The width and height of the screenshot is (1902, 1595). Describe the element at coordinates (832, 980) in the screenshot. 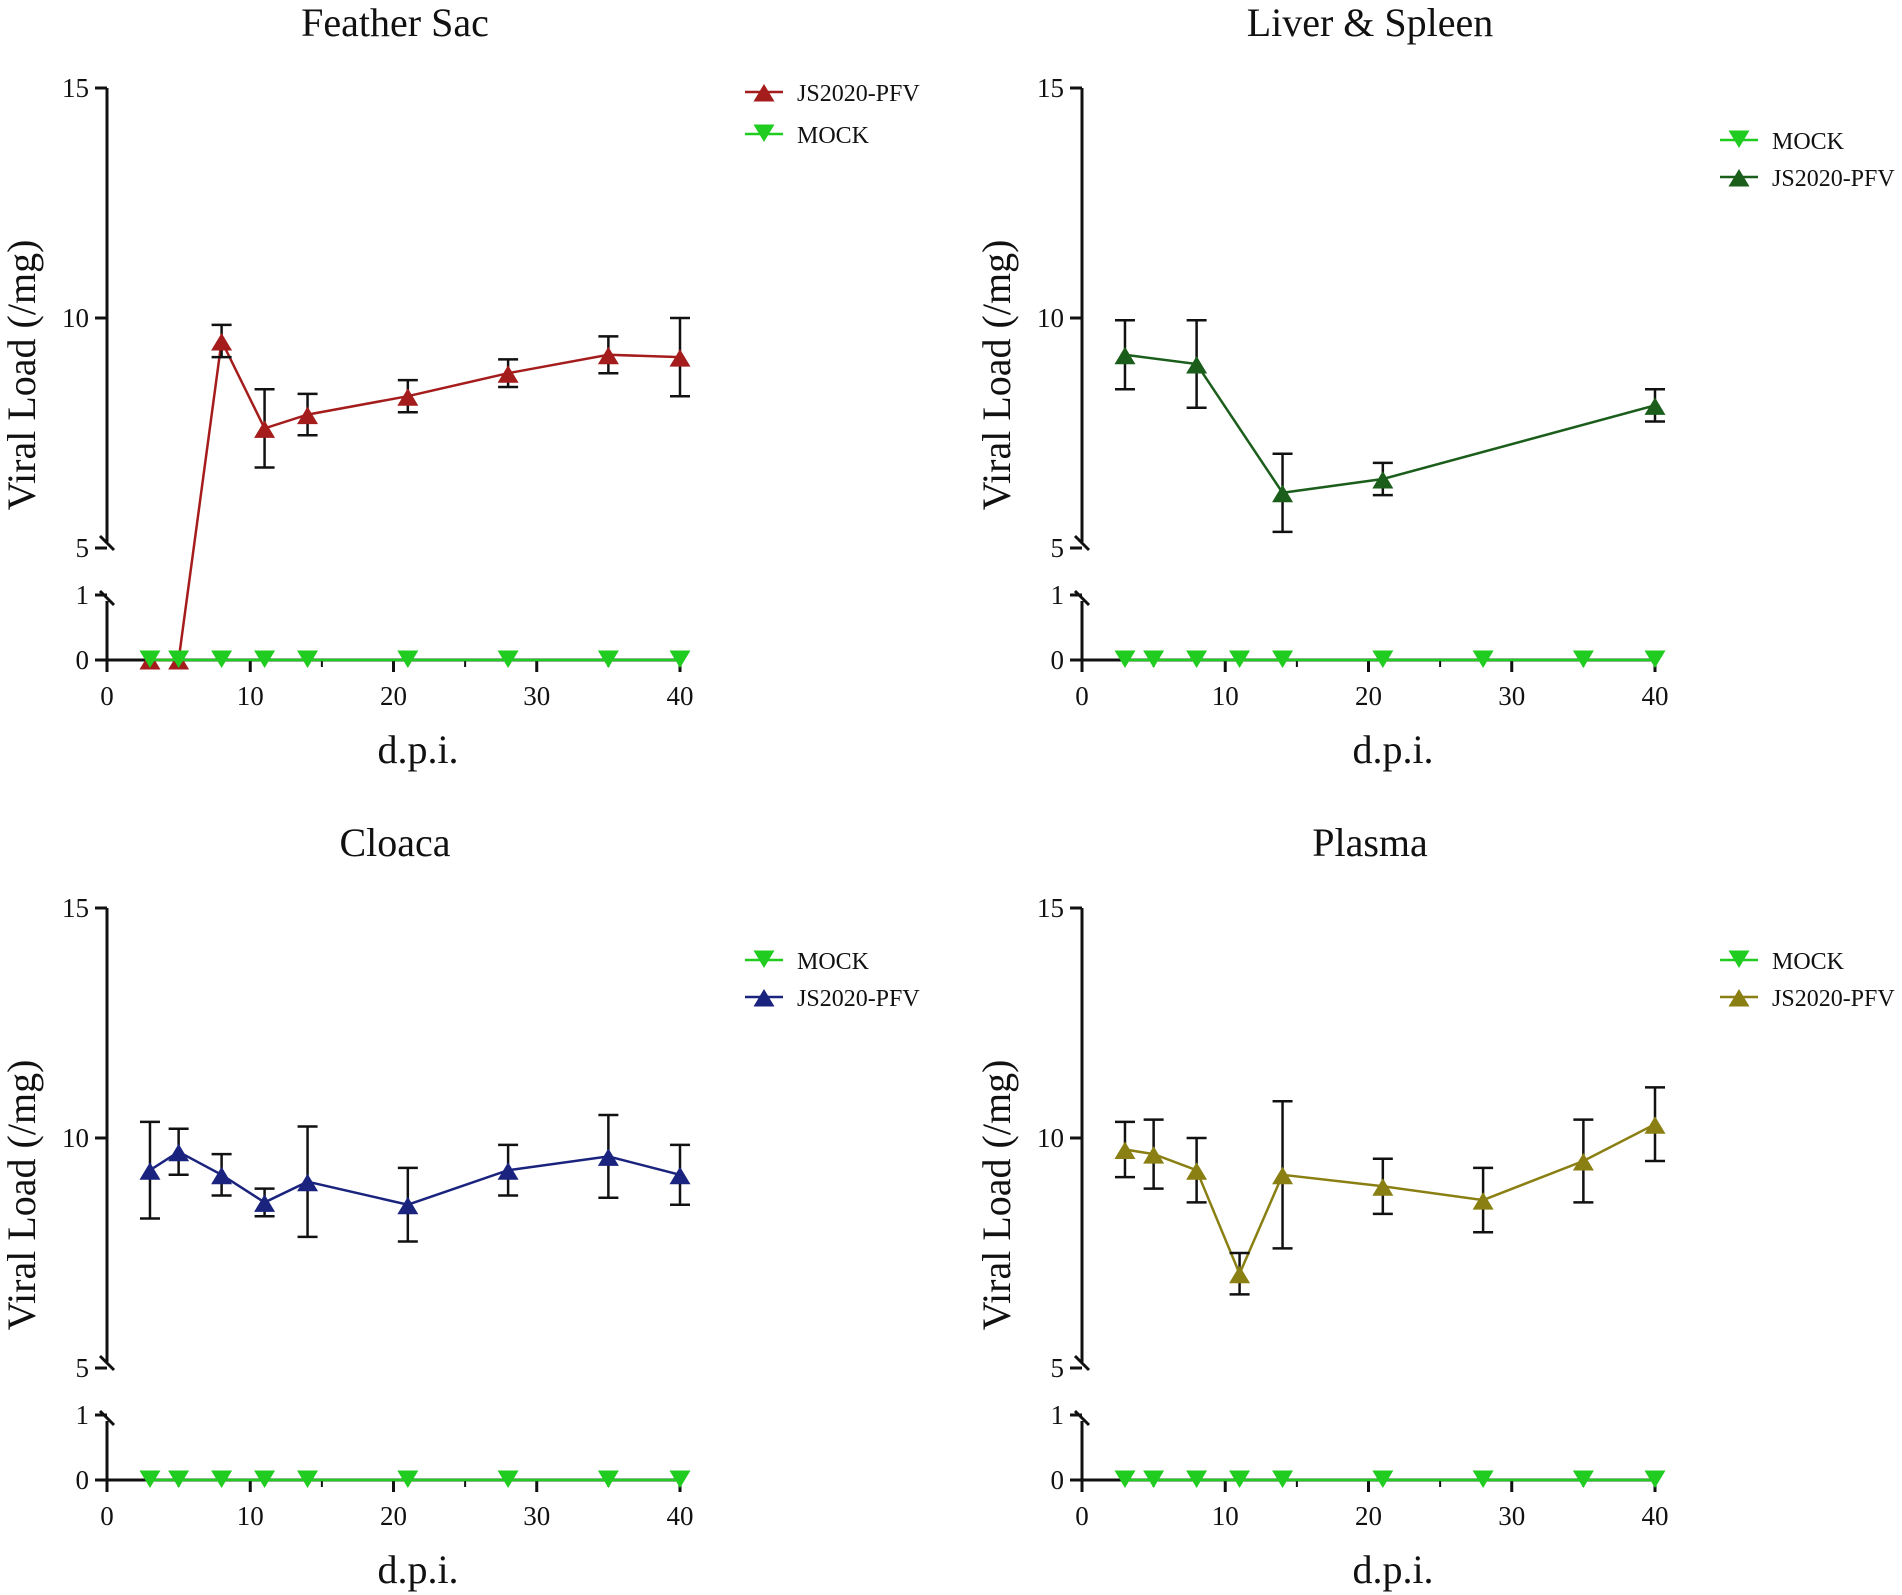

I see `legend: MOCK JS2020-PFV` at that location.